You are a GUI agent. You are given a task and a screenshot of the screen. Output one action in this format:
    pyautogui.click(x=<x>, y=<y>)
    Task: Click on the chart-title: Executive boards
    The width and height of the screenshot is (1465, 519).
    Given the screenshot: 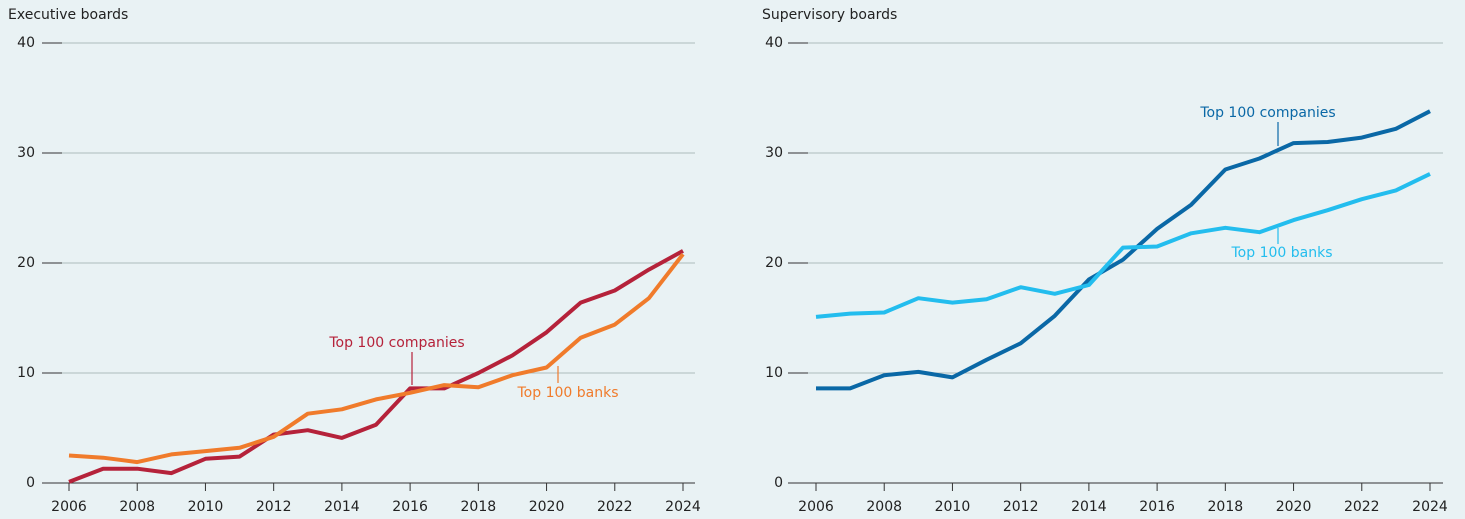 What is the action you would take?
    pyautogui.click(x=68, y=15)
    